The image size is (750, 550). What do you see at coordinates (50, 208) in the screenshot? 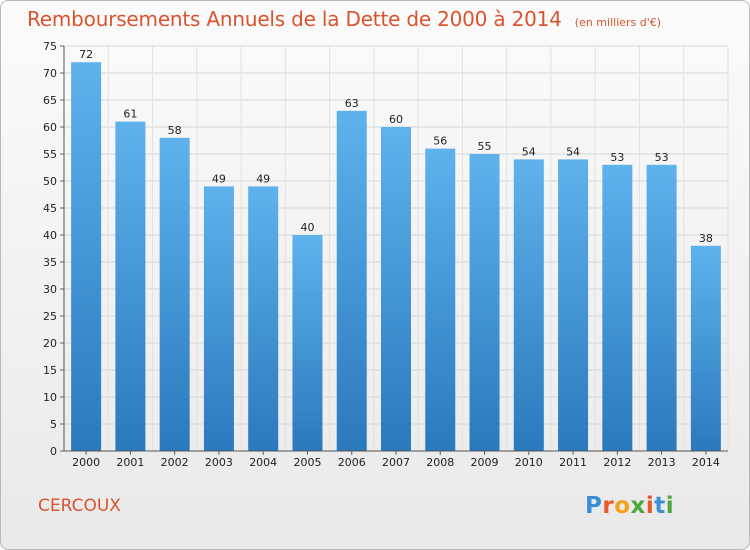
I see `y-tick-label: 45` at bounding box center [50, 208].